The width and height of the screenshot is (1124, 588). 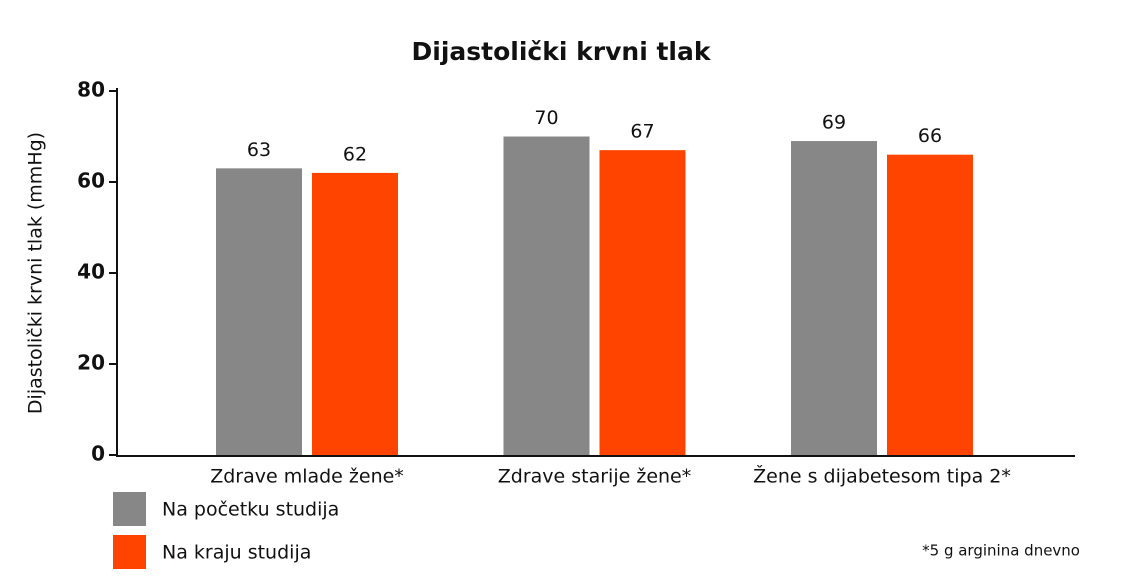 What do you see at coordinates (546, 118) in the screenshot?
I see `value-label: 70` at bounding box center [546, 118].